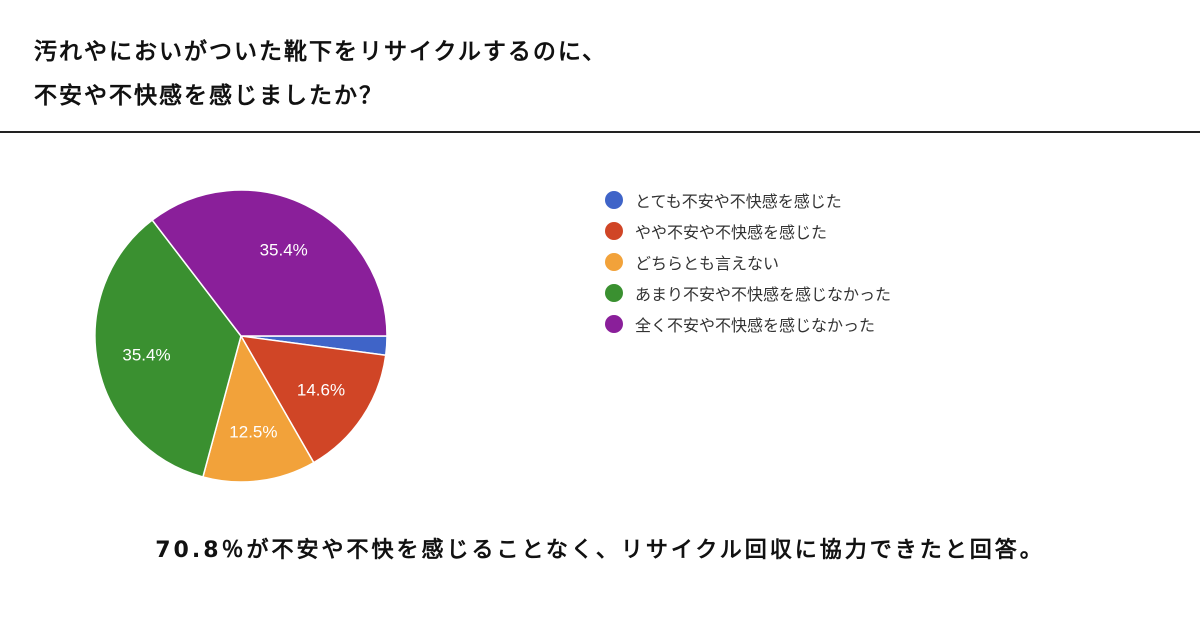  I want to click on slice-not-very-uneasy, so click(168, 348).